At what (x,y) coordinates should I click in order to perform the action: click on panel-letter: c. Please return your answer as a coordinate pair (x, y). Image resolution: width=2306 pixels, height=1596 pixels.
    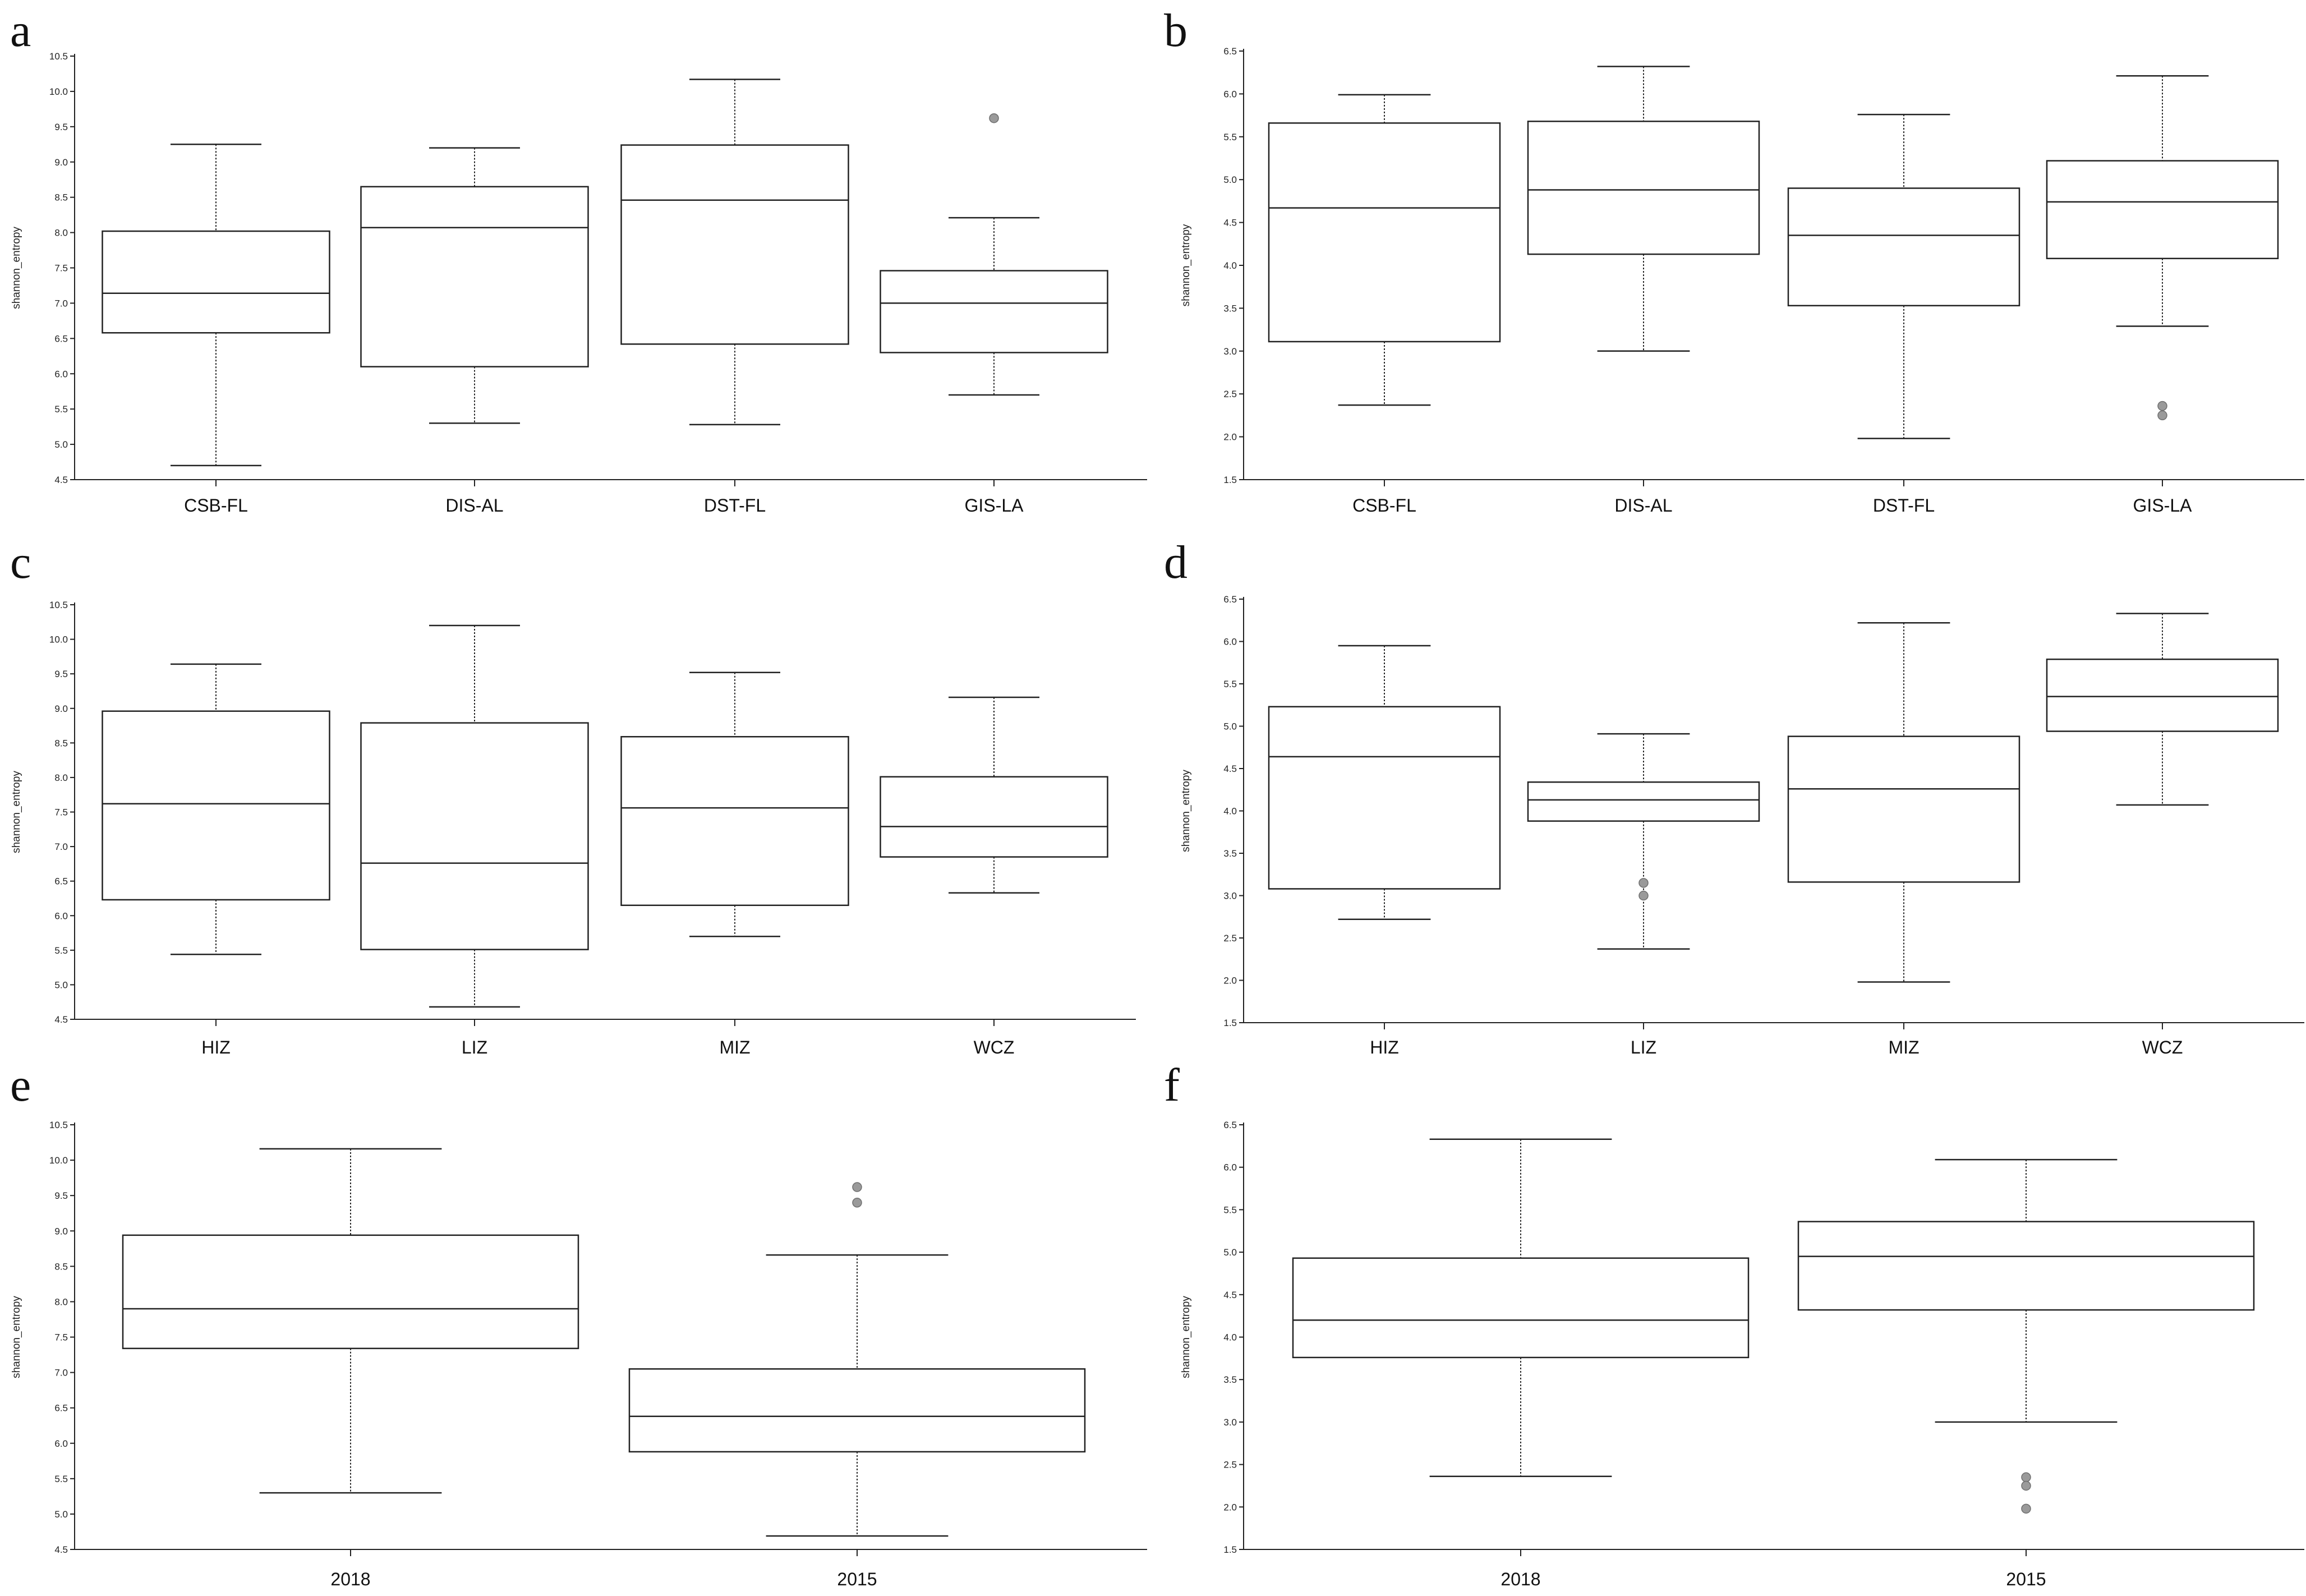
    Looking at the image, I should click on (20, 562).